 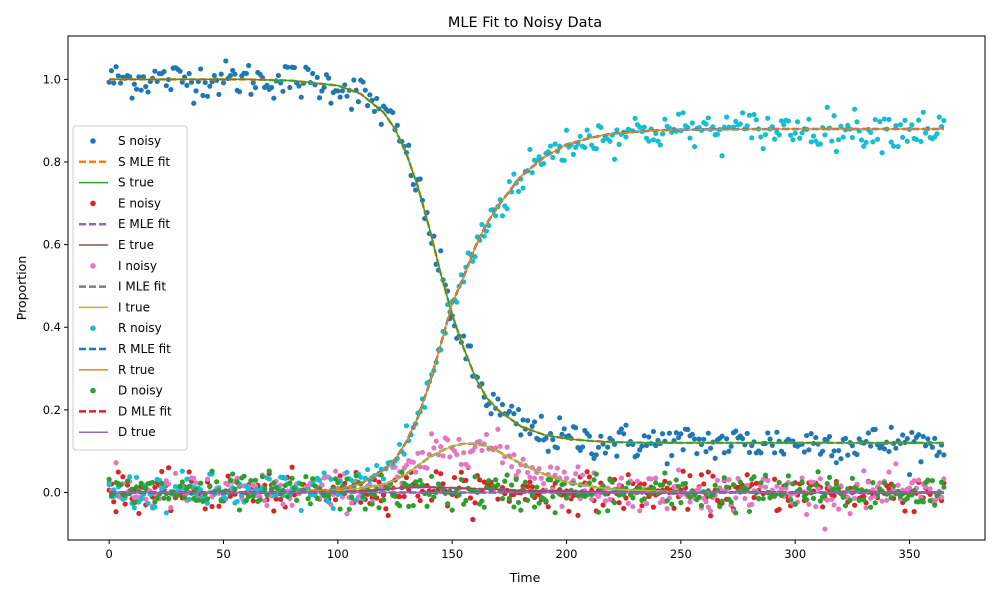 I want to click on legend-label: E true, so click(x=136, y=245).